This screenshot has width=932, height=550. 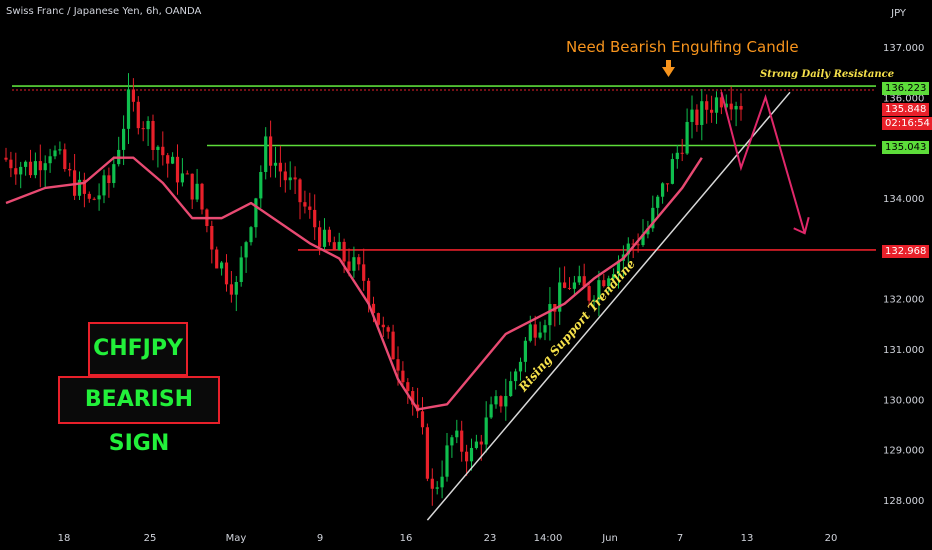 What do you see at coordinates (548, 538) in the screenshot?
I see `x-tick-label: 14:00` at bounding box center [548, 538].